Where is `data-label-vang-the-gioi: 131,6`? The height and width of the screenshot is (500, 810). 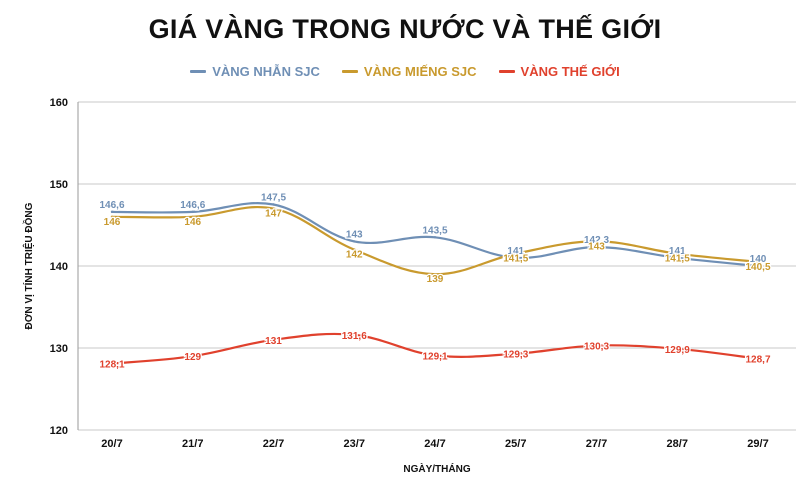 data-label-vang-the-gioi: 131,6 is located at coordinates (354, 336).